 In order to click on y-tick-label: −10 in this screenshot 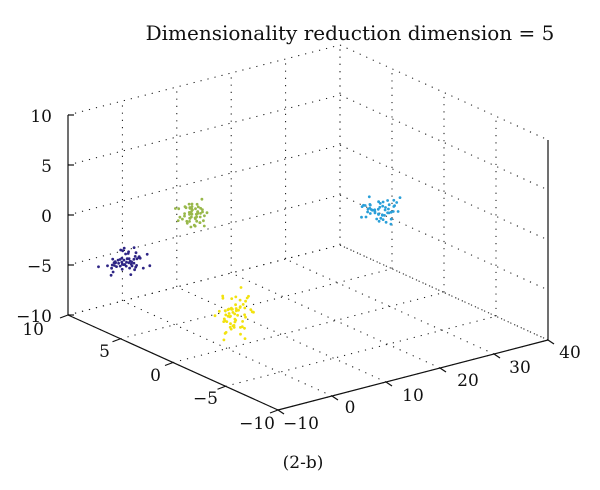, I will do `click(257, 424)`.